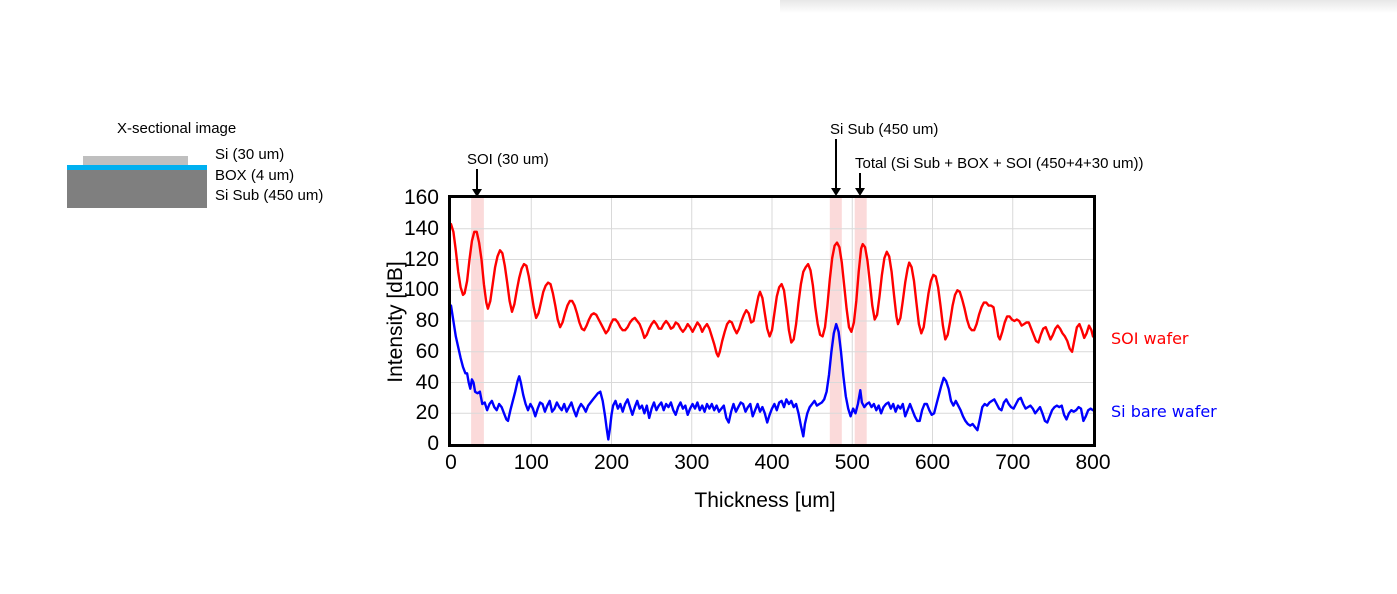  Describe the element at coordinates (137, 189) in the screenshot. I see `si-sub-layer-rect` at that location.